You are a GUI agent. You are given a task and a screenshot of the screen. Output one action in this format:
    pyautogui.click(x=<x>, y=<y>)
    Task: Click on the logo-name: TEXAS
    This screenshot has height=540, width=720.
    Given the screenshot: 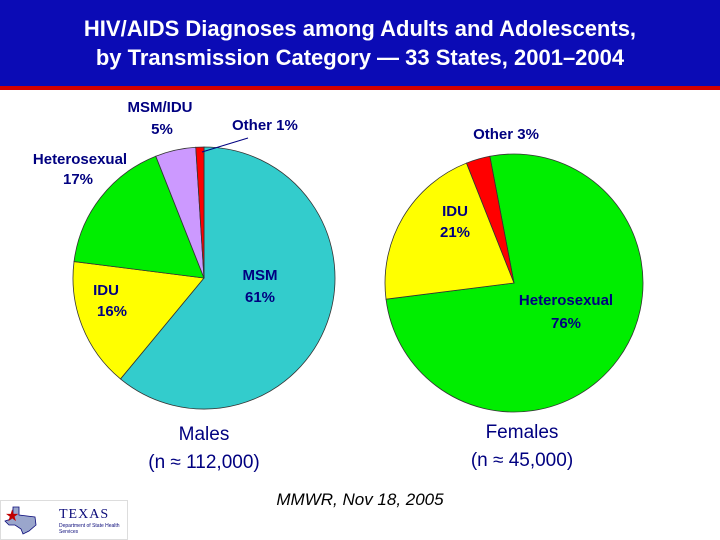 What is the action you would take?
    pyautogui.click(x=84, y=514)
    